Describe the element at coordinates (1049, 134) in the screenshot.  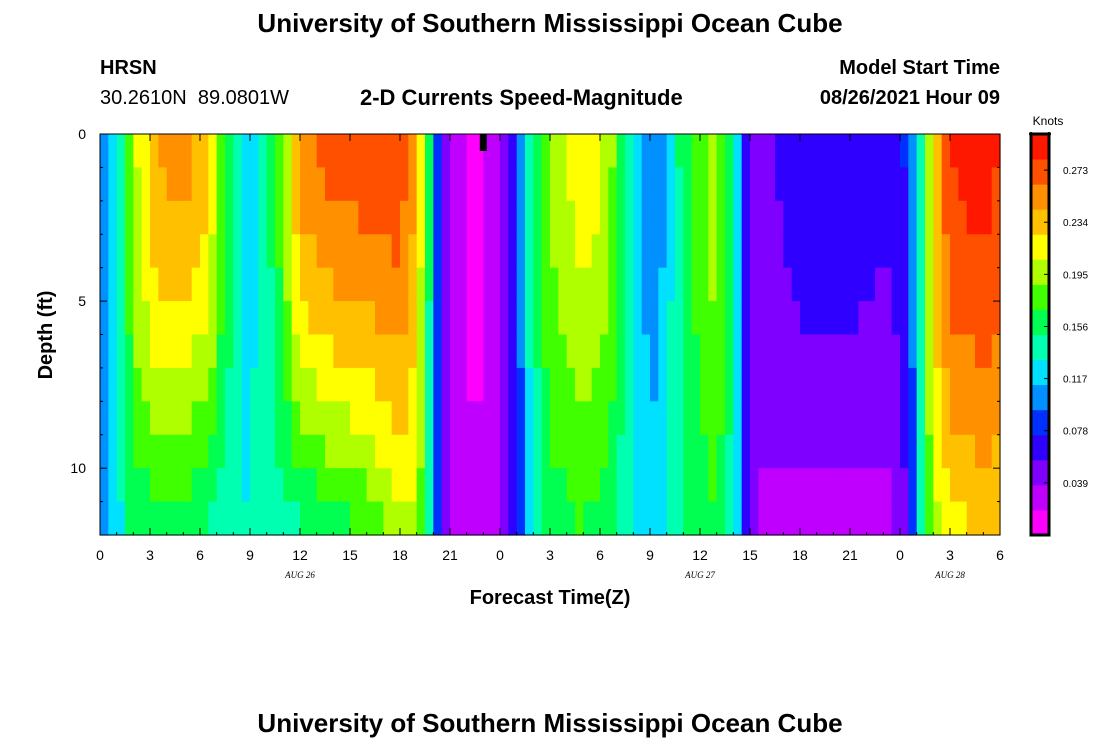
I see `colorbar-corner-dot` at that location.